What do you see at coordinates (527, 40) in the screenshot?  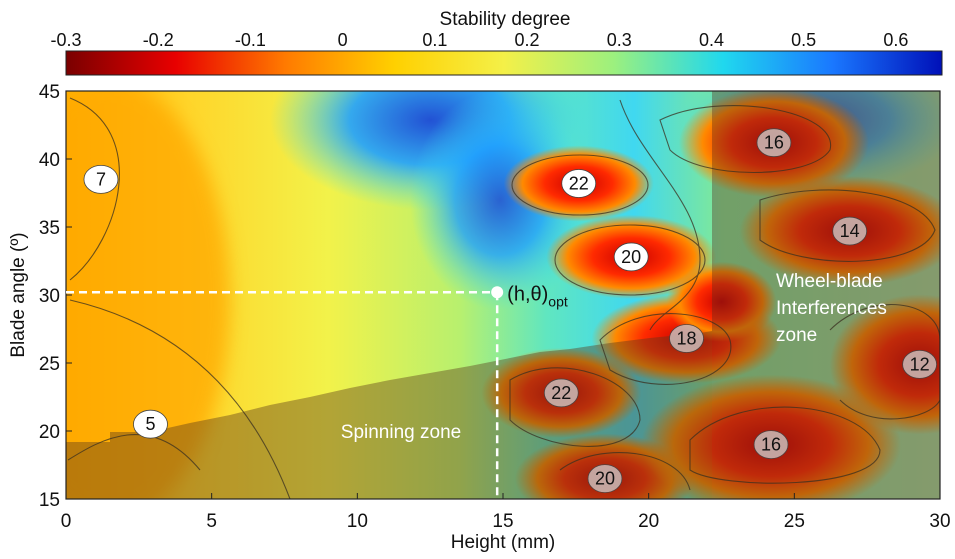 I see `colorbar-tick-label: 0.2` at bounding box center [527, 40].